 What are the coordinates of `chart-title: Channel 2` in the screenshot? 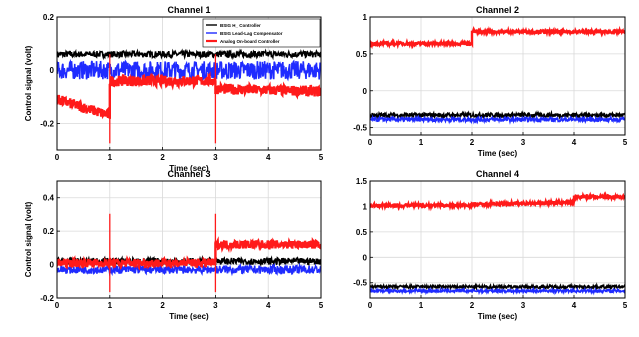 It's located at (497, 10).